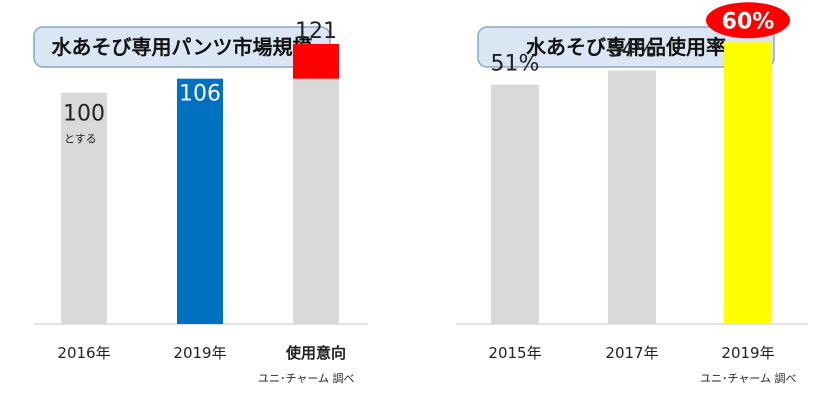 The height and width of the screenshot is (420, 840). Describe the element at coordinates (316, 61) in the screenshot. I see `bar-intent-increase` at that location.